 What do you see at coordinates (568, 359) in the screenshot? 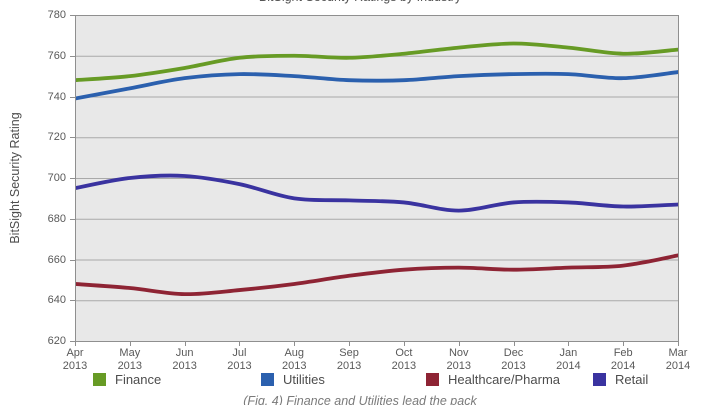
I see `x-tick-label: Jan 2014` at bounding box center [568, 359].